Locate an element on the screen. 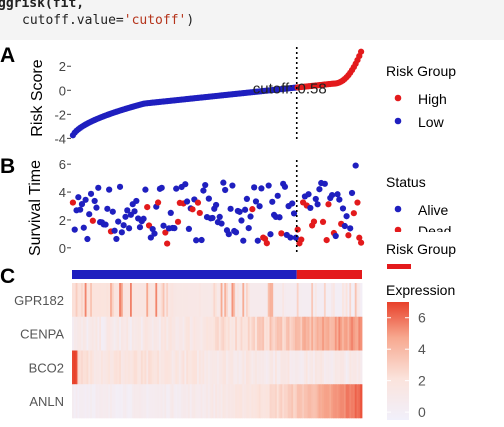 Image resolution: width=504 pixels, height=427 pixels. code-line-1: ggrisk(fit, is located at coordinates (42, 6).